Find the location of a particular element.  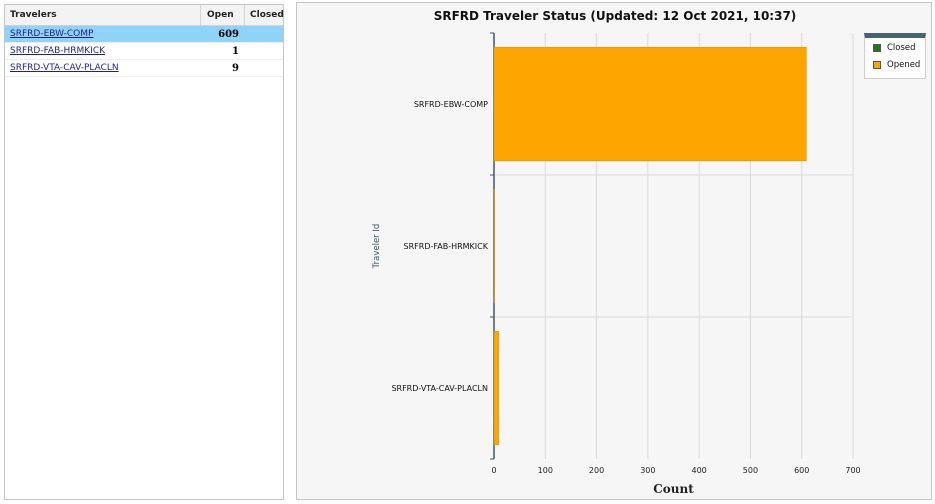

legend-item-closed: Closed is located at coordinates (895, 47).